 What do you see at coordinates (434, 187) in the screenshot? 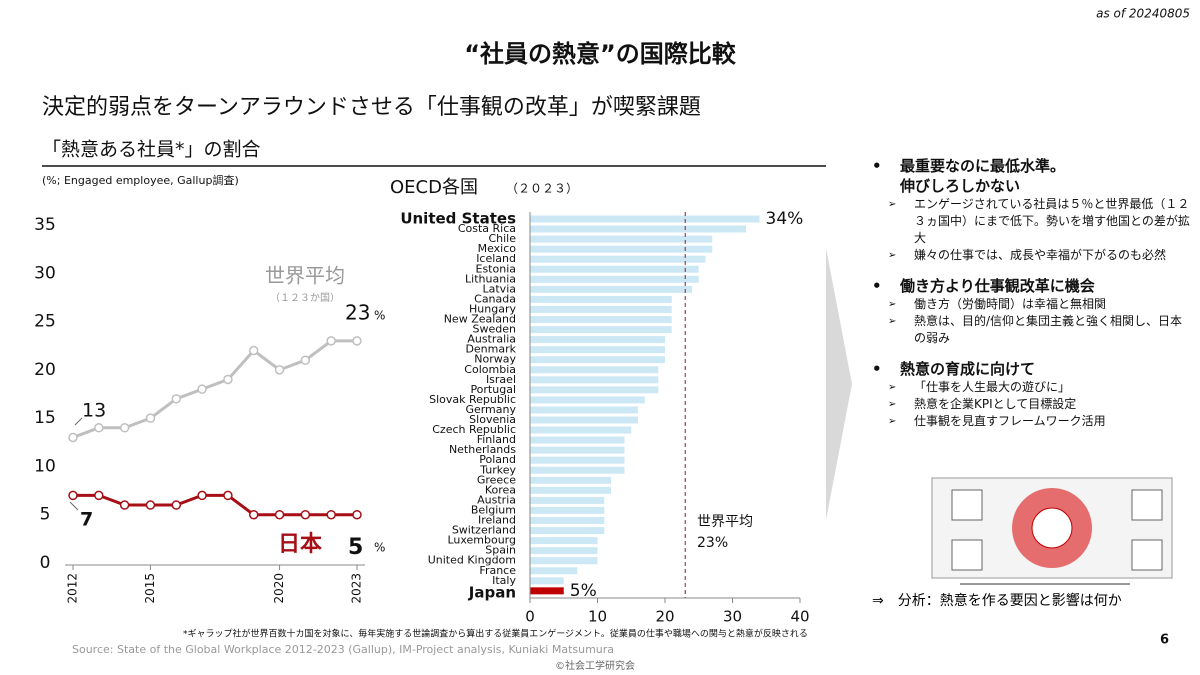
I see `chart-title: OECD各国` at bounding box center [434, 187].